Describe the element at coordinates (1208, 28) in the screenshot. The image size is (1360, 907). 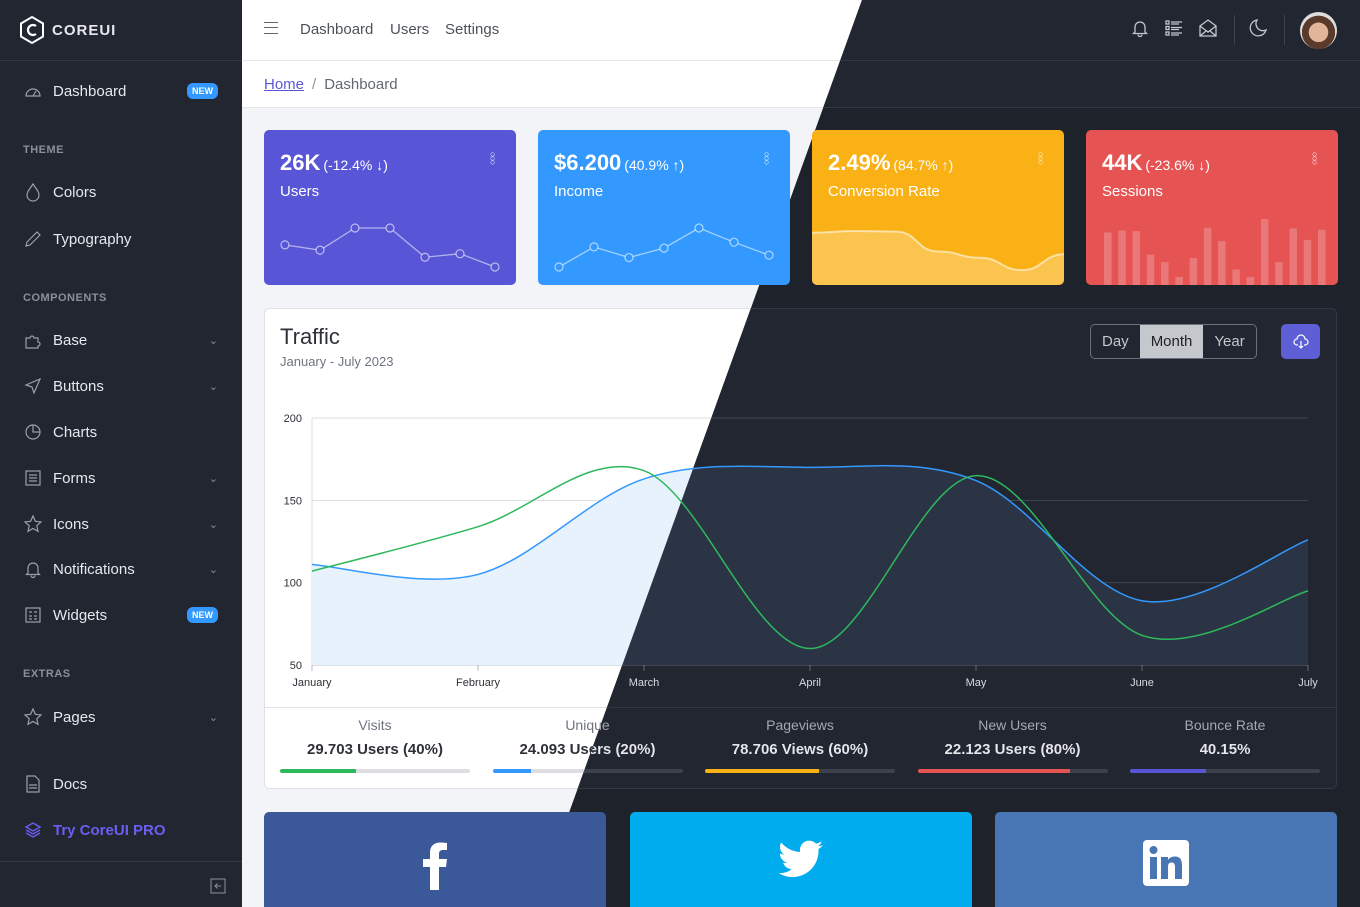
I see `envelope-open-icon` at that location.